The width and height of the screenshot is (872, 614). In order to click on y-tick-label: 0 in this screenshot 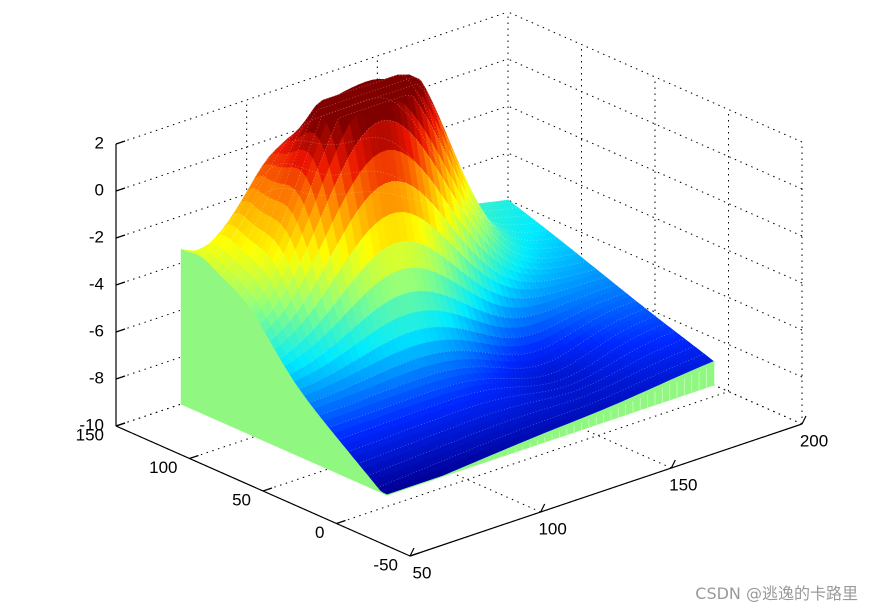, I will do `click(319, 532)`.